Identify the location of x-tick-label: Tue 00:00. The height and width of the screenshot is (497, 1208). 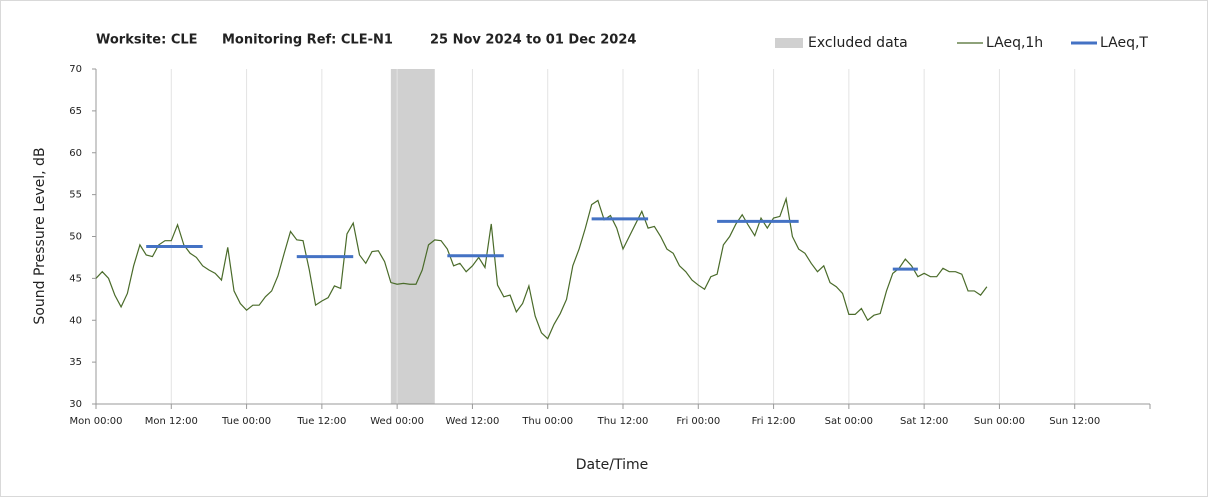
(246, 421).